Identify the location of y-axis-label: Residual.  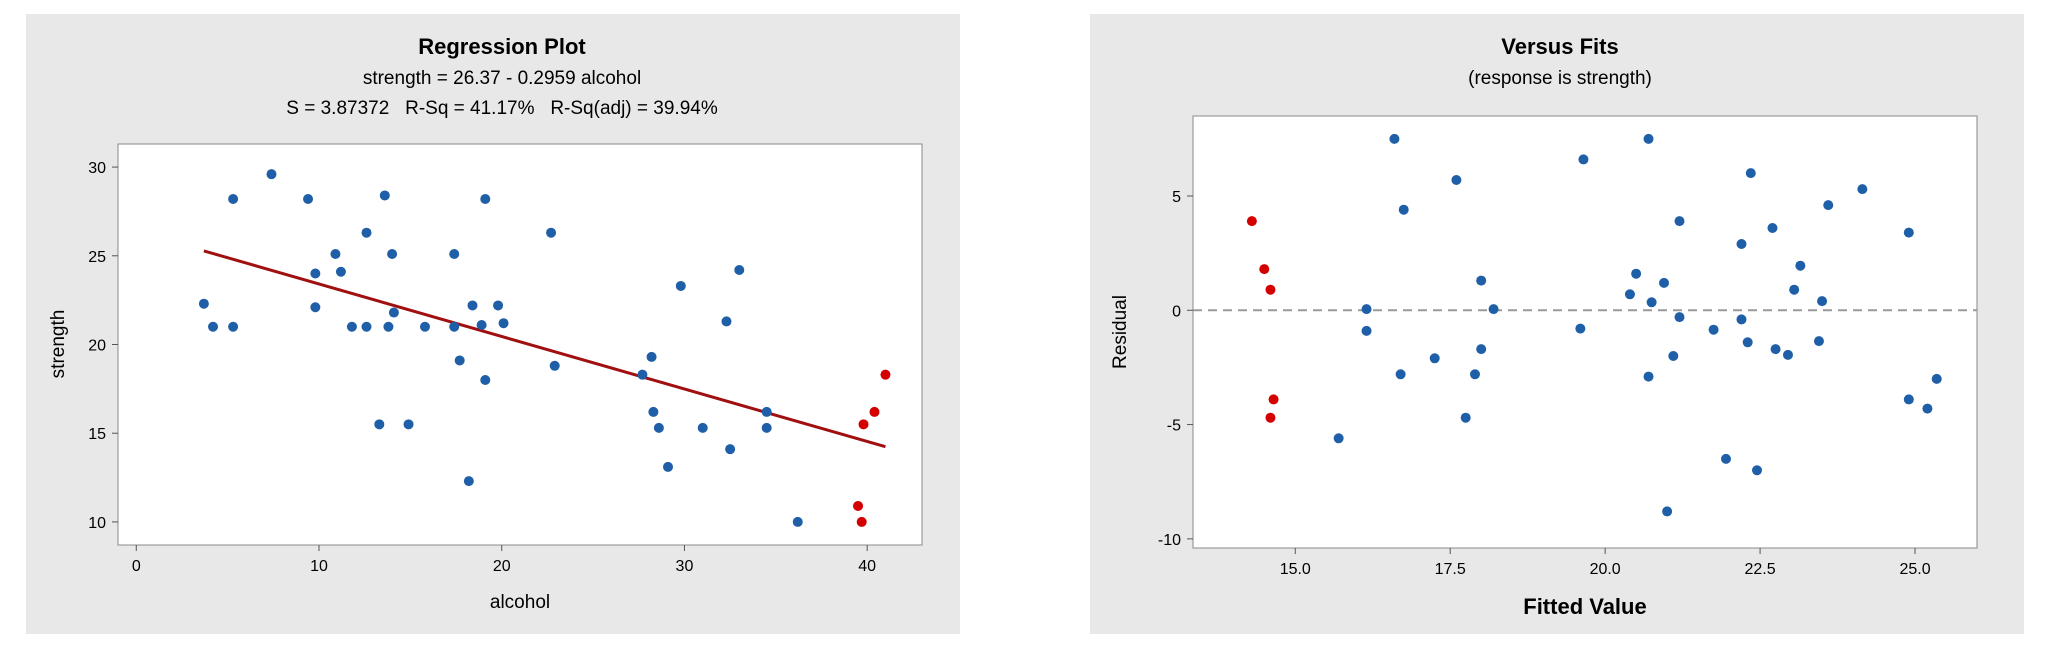
(1120, 332).